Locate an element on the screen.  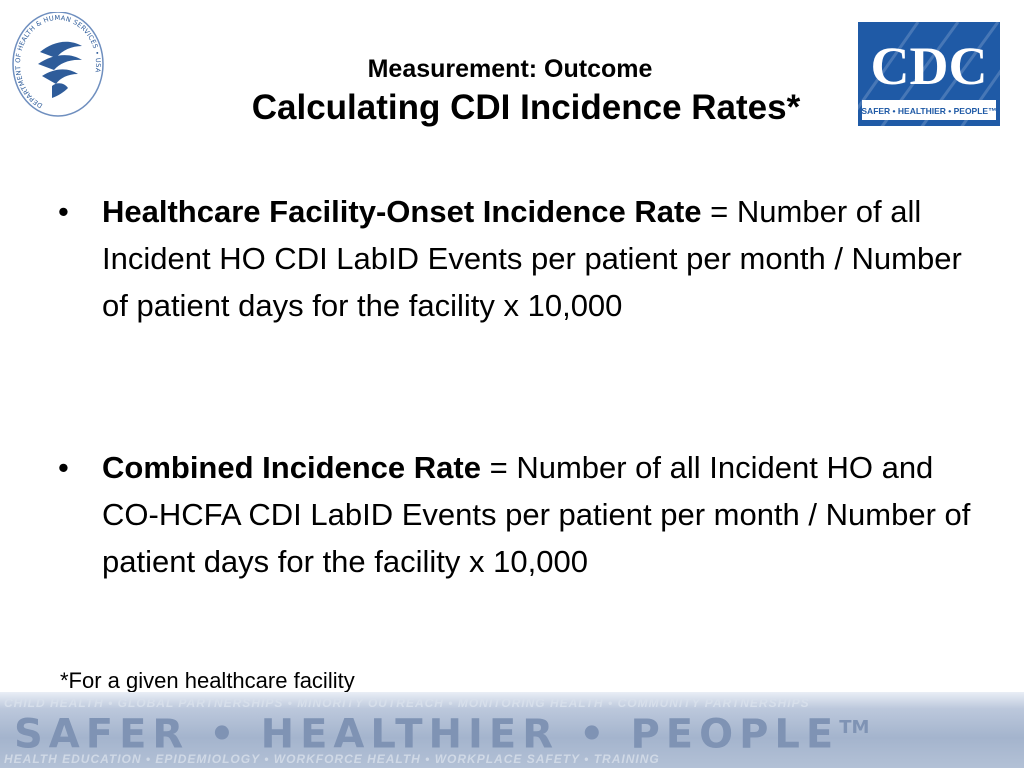
bullet-term: Combined Incidence Rate is located at coordinates (291, 467).